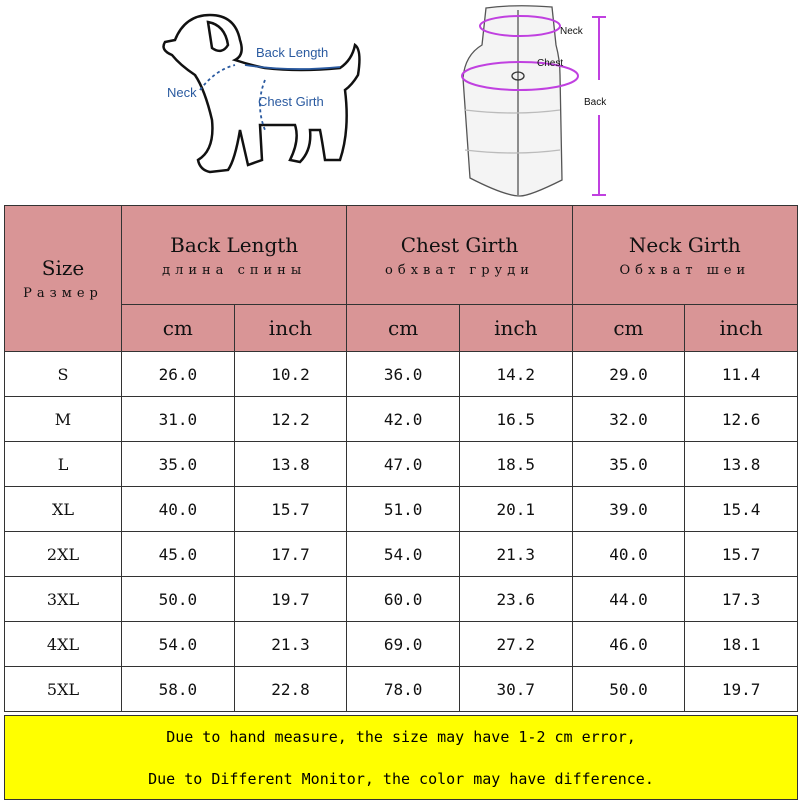 This screenshot has width=800, height=800. What do you see at coordinates (741, 599) in the screenshot?
I see `value-cell: 17.3` at bounding box center [741, 599].